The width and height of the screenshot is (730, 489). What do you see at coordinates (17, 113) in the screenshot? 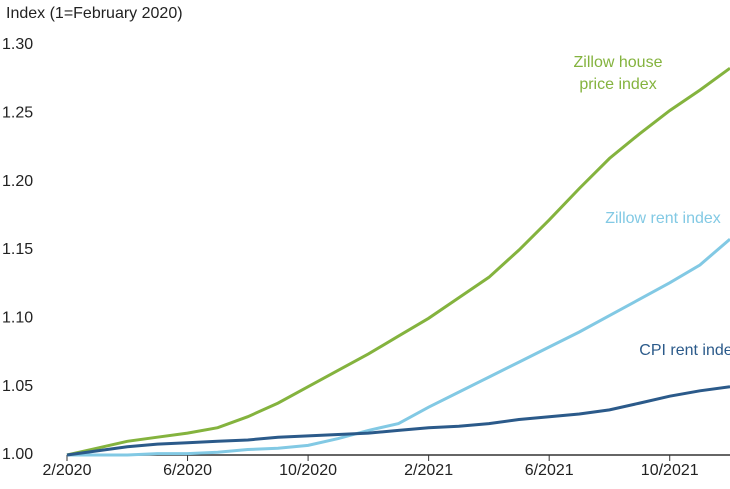
I see `y-tick-label: 1.25` at bounding box center [17, 113].